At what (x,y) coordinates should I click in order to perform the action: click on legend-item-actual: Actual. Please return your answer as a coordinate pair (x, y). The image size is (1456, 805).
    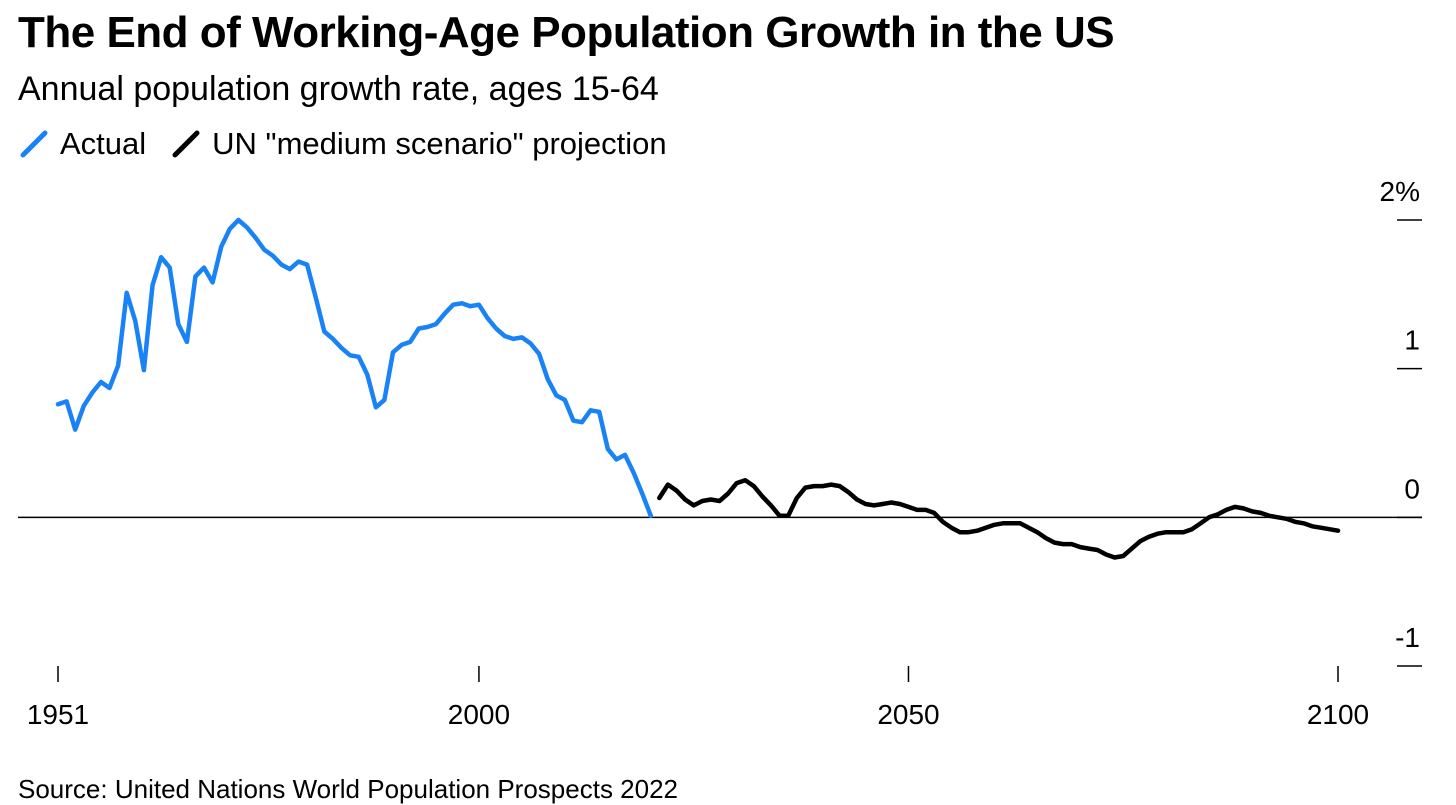
    Looking at the image, I should click on (82, 144).